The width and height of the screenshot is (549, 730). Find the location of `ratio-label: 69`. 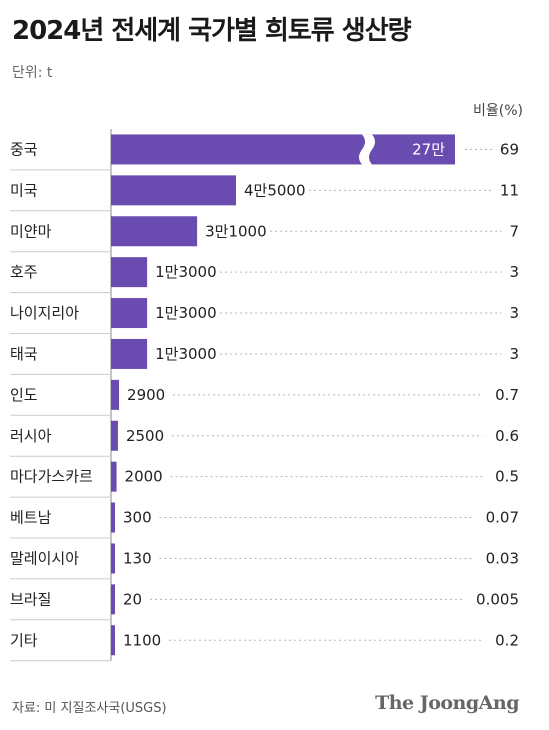

ratio-label: 69 is located at coordinates (509, 149).